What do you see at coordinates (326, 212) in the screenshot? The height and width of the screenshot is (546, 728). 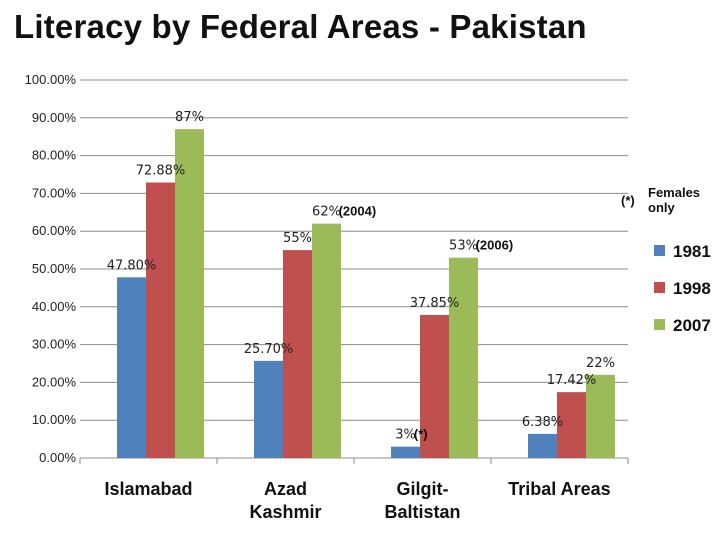 I see `data-label: 62%` at bounding box center [326, 212].